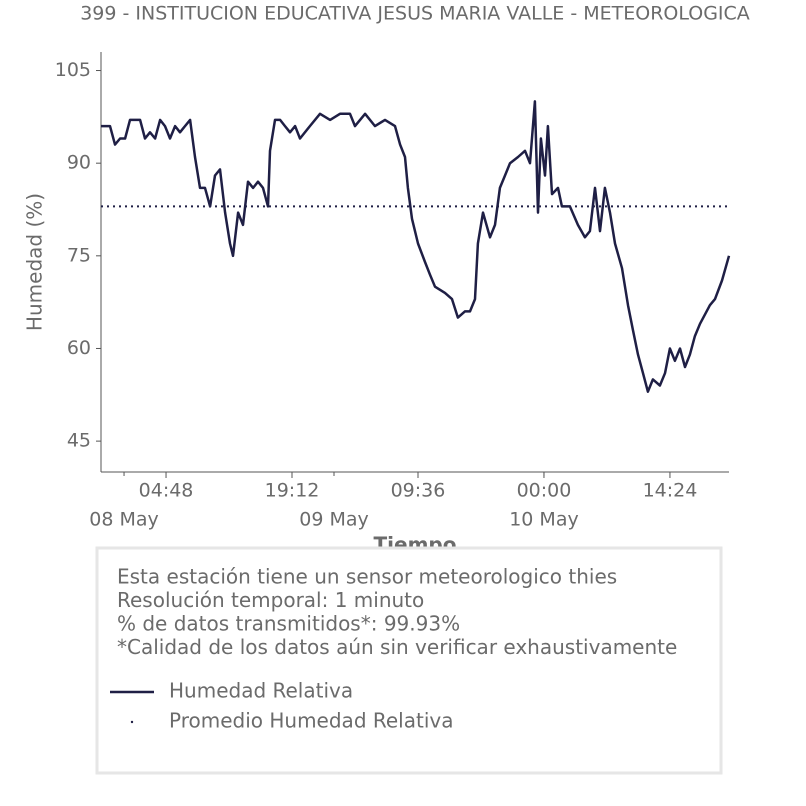  Describe the element at coordinates (79, 255) in the screenshot. I see `y-tick-label: 75` at that location.